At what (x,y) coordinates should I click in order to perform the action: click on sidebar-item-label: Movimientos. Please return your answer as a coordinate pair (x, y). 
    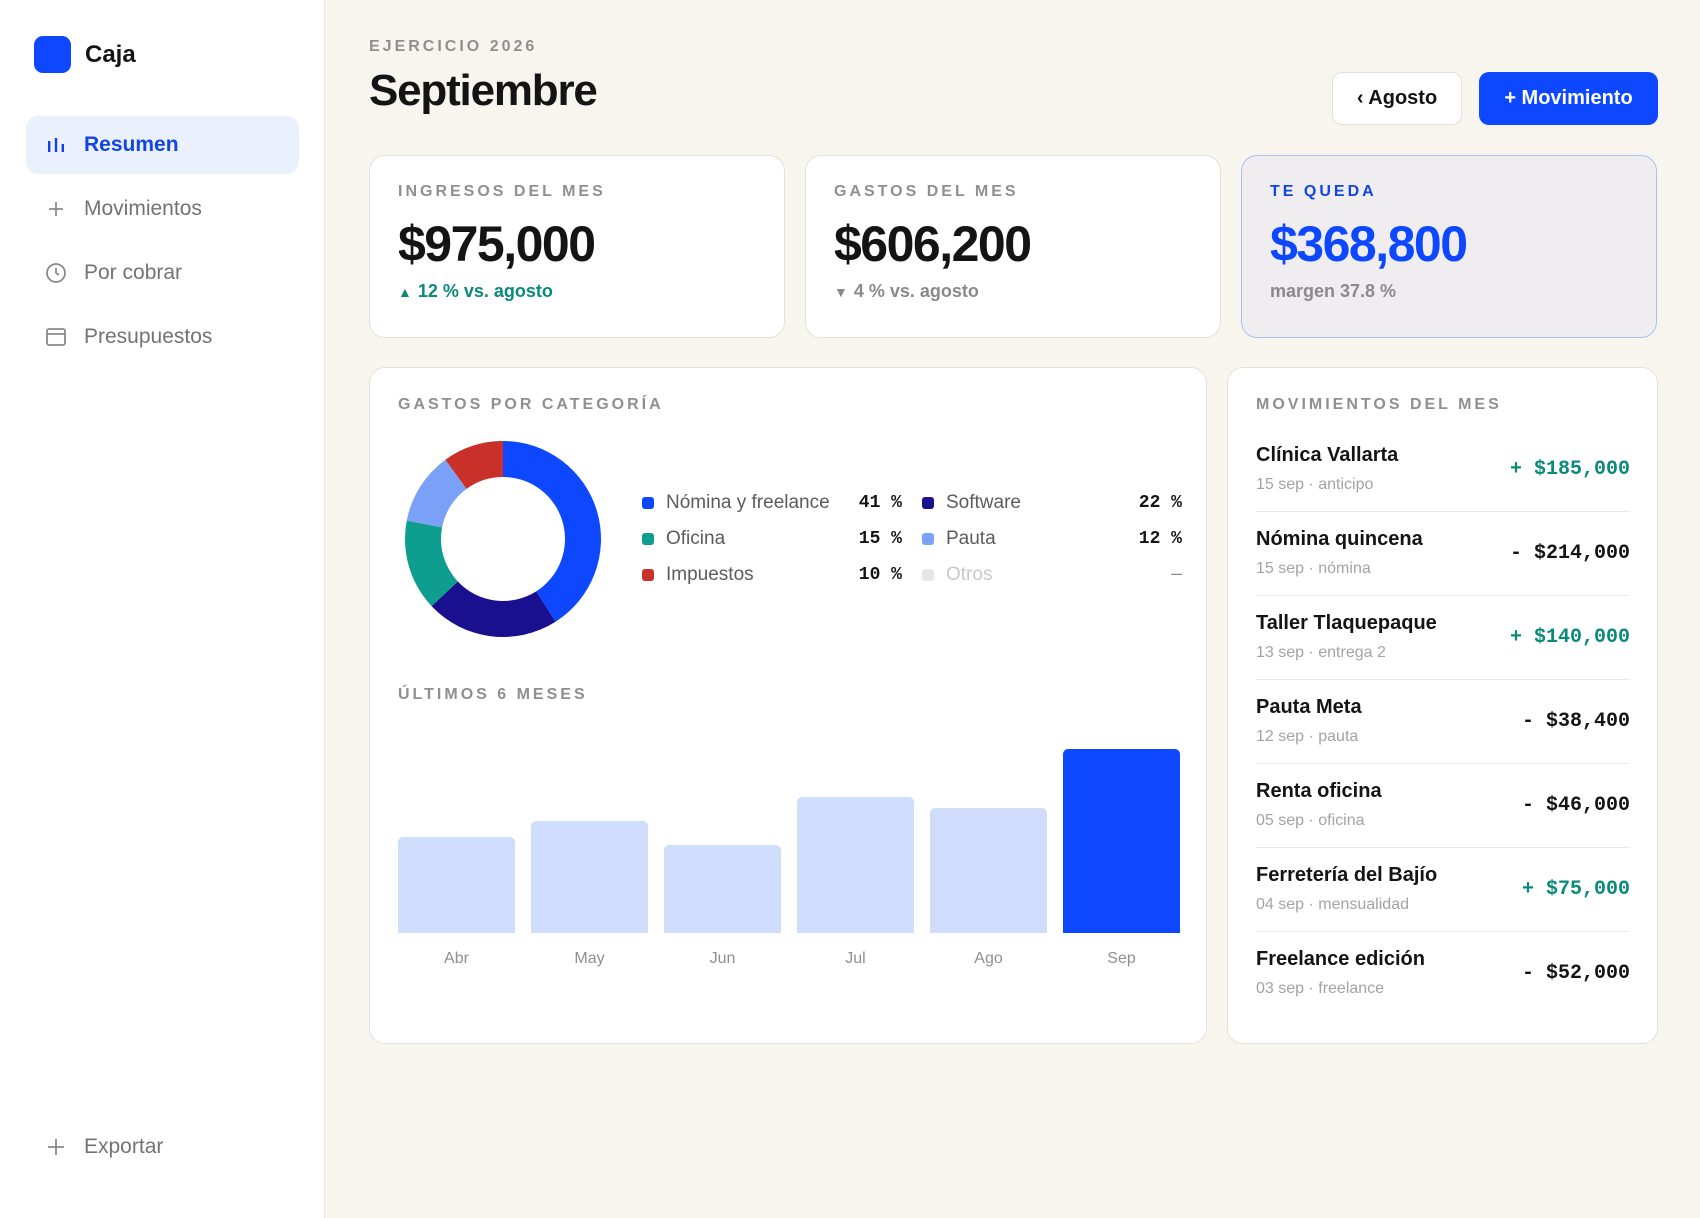
    Looking at the image, I should click on (143, 208).